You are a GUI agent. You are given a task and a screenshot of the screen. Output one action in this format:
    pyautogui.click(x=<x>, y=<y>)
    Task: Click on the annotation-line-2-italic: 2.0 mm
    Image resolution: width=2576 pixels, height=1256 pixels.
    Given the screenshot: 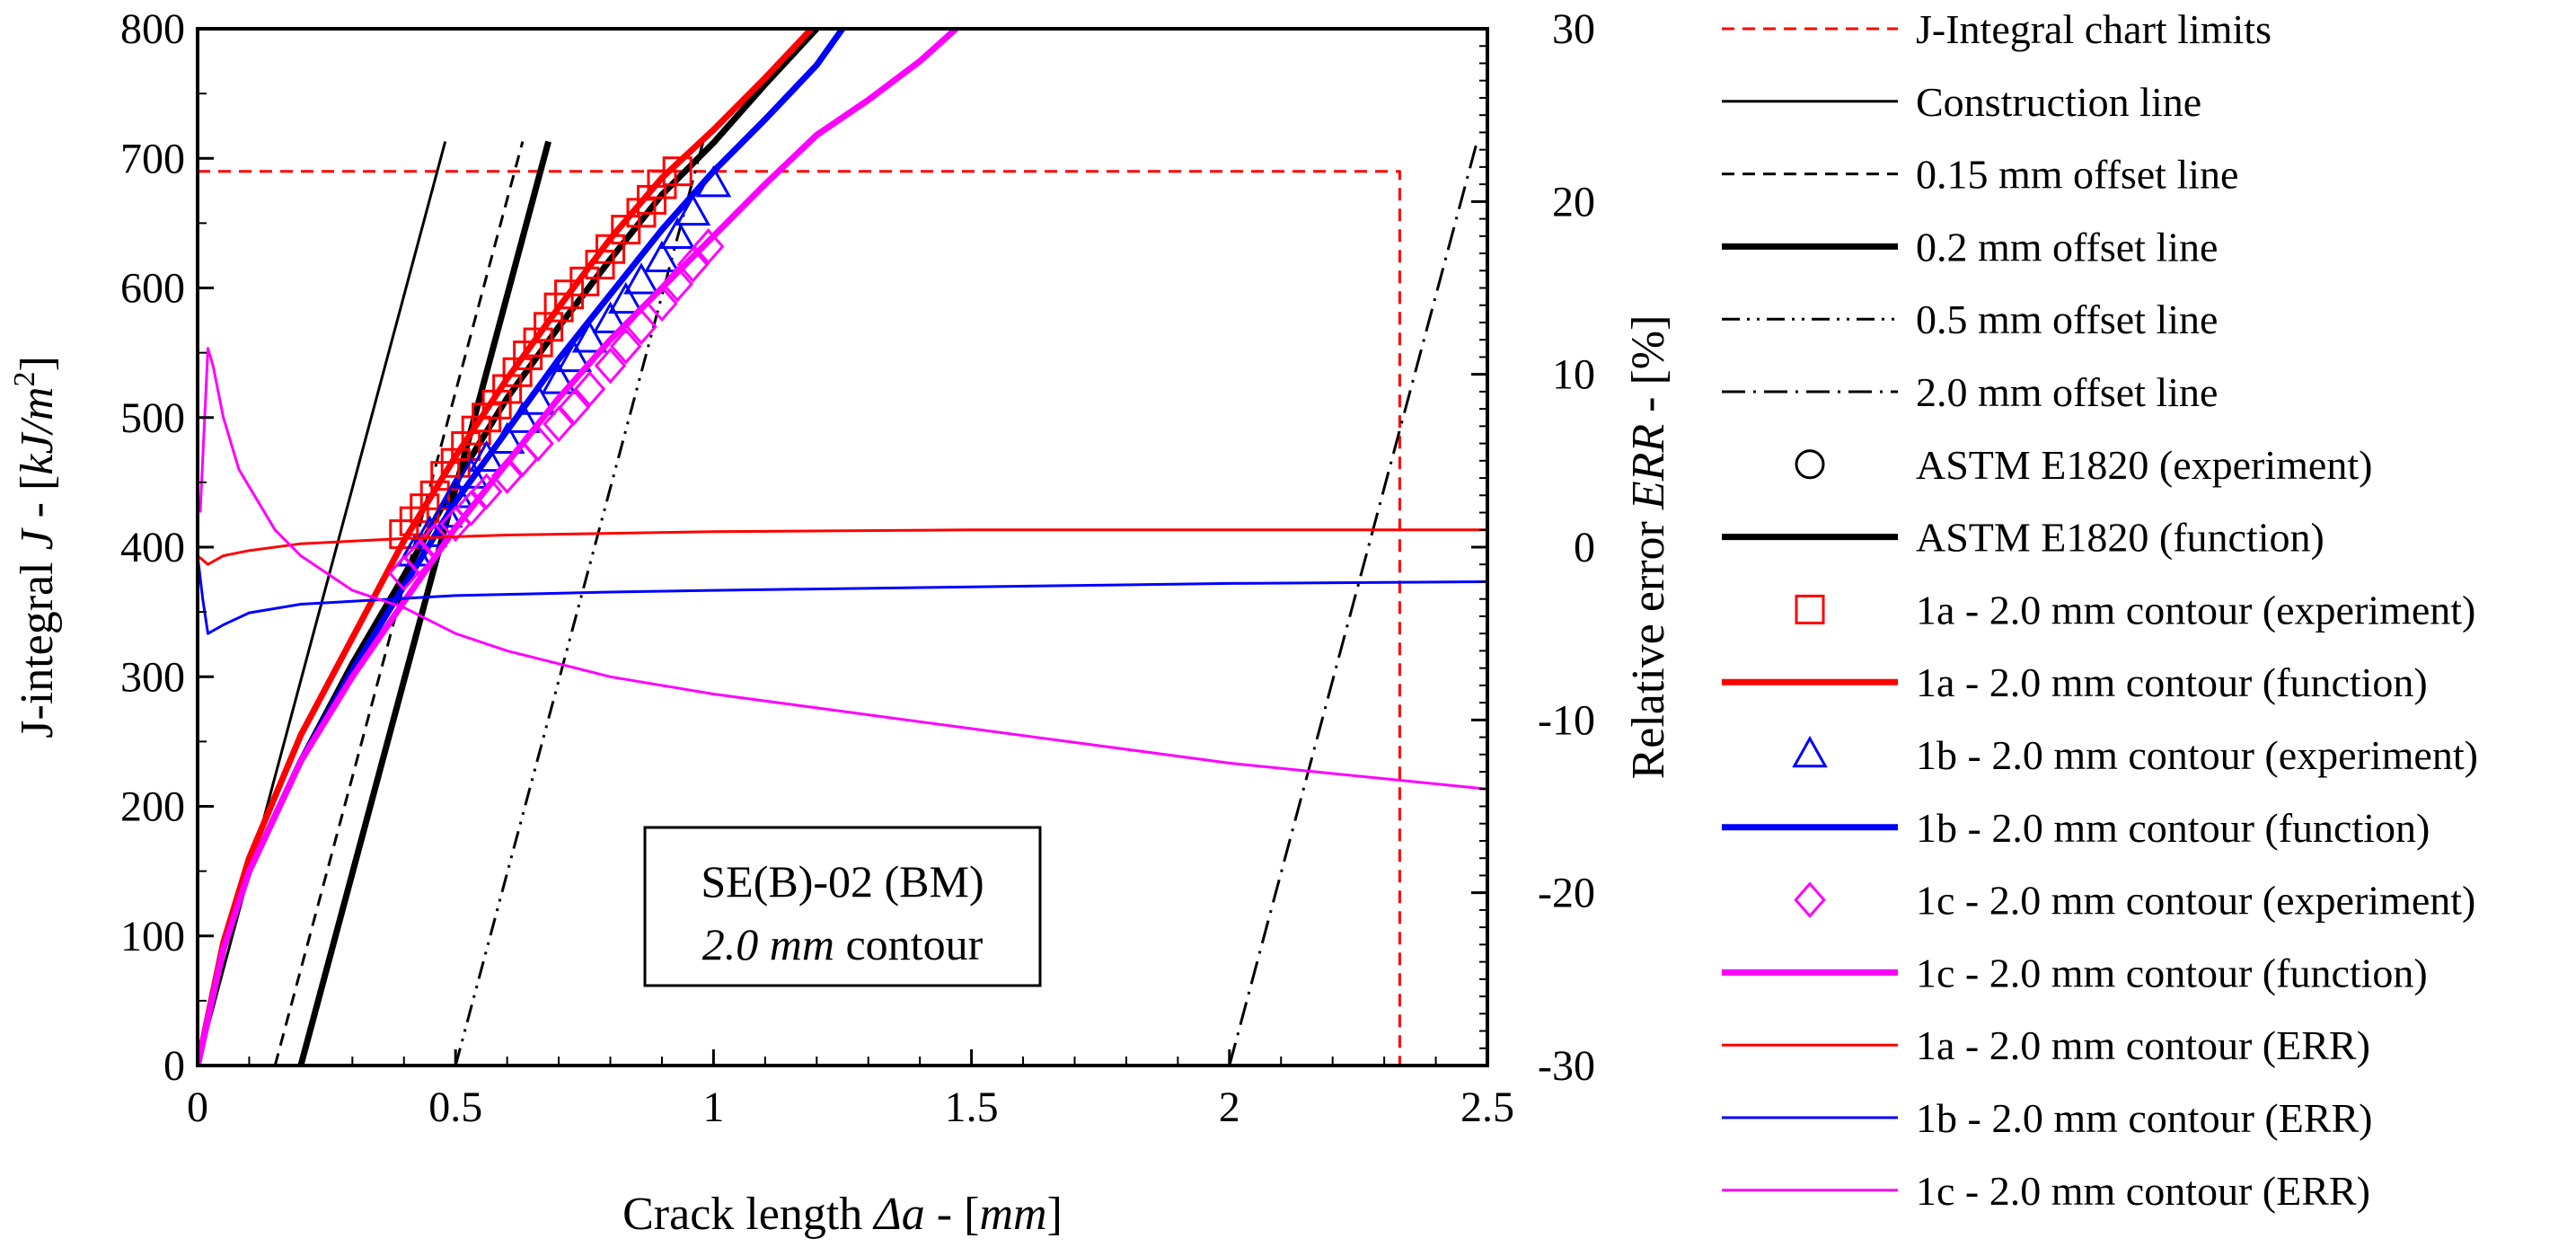 What is the action you would take?
    pyautogui.click(x=768, y=944)
    